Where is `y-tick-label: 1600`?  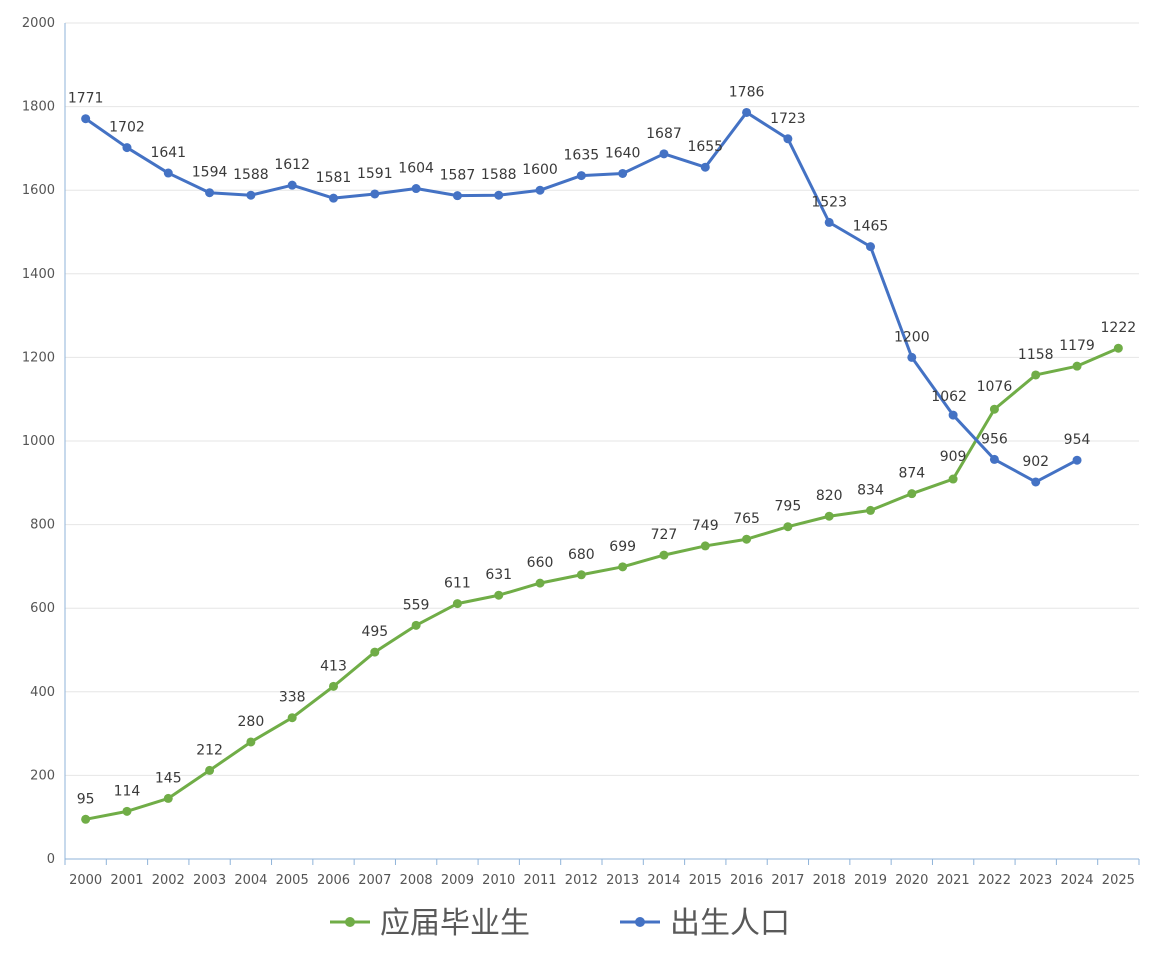
y-tick-label: 1600 is located at coordinates (38, 190).